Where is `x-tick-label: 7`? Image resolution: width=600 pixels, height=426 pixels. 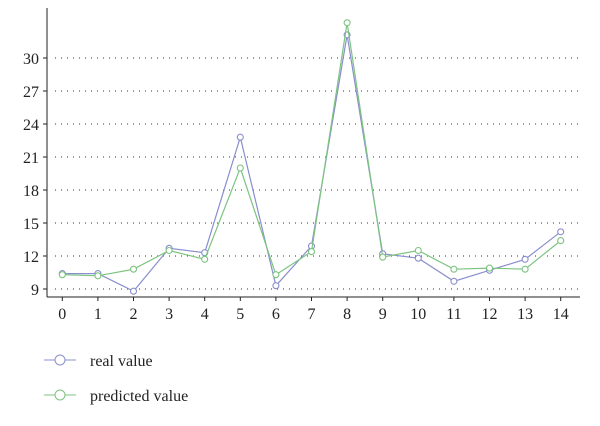 x-tick-label: 7 is located at coordinates (312, 314).